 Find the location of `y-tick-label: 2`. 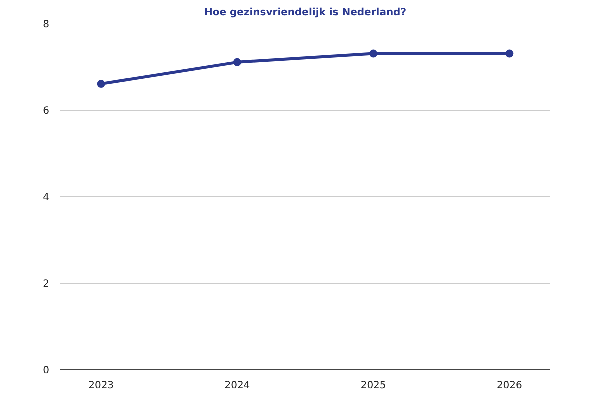

y-tick-label: 2 is located at coordinates (46, 284).